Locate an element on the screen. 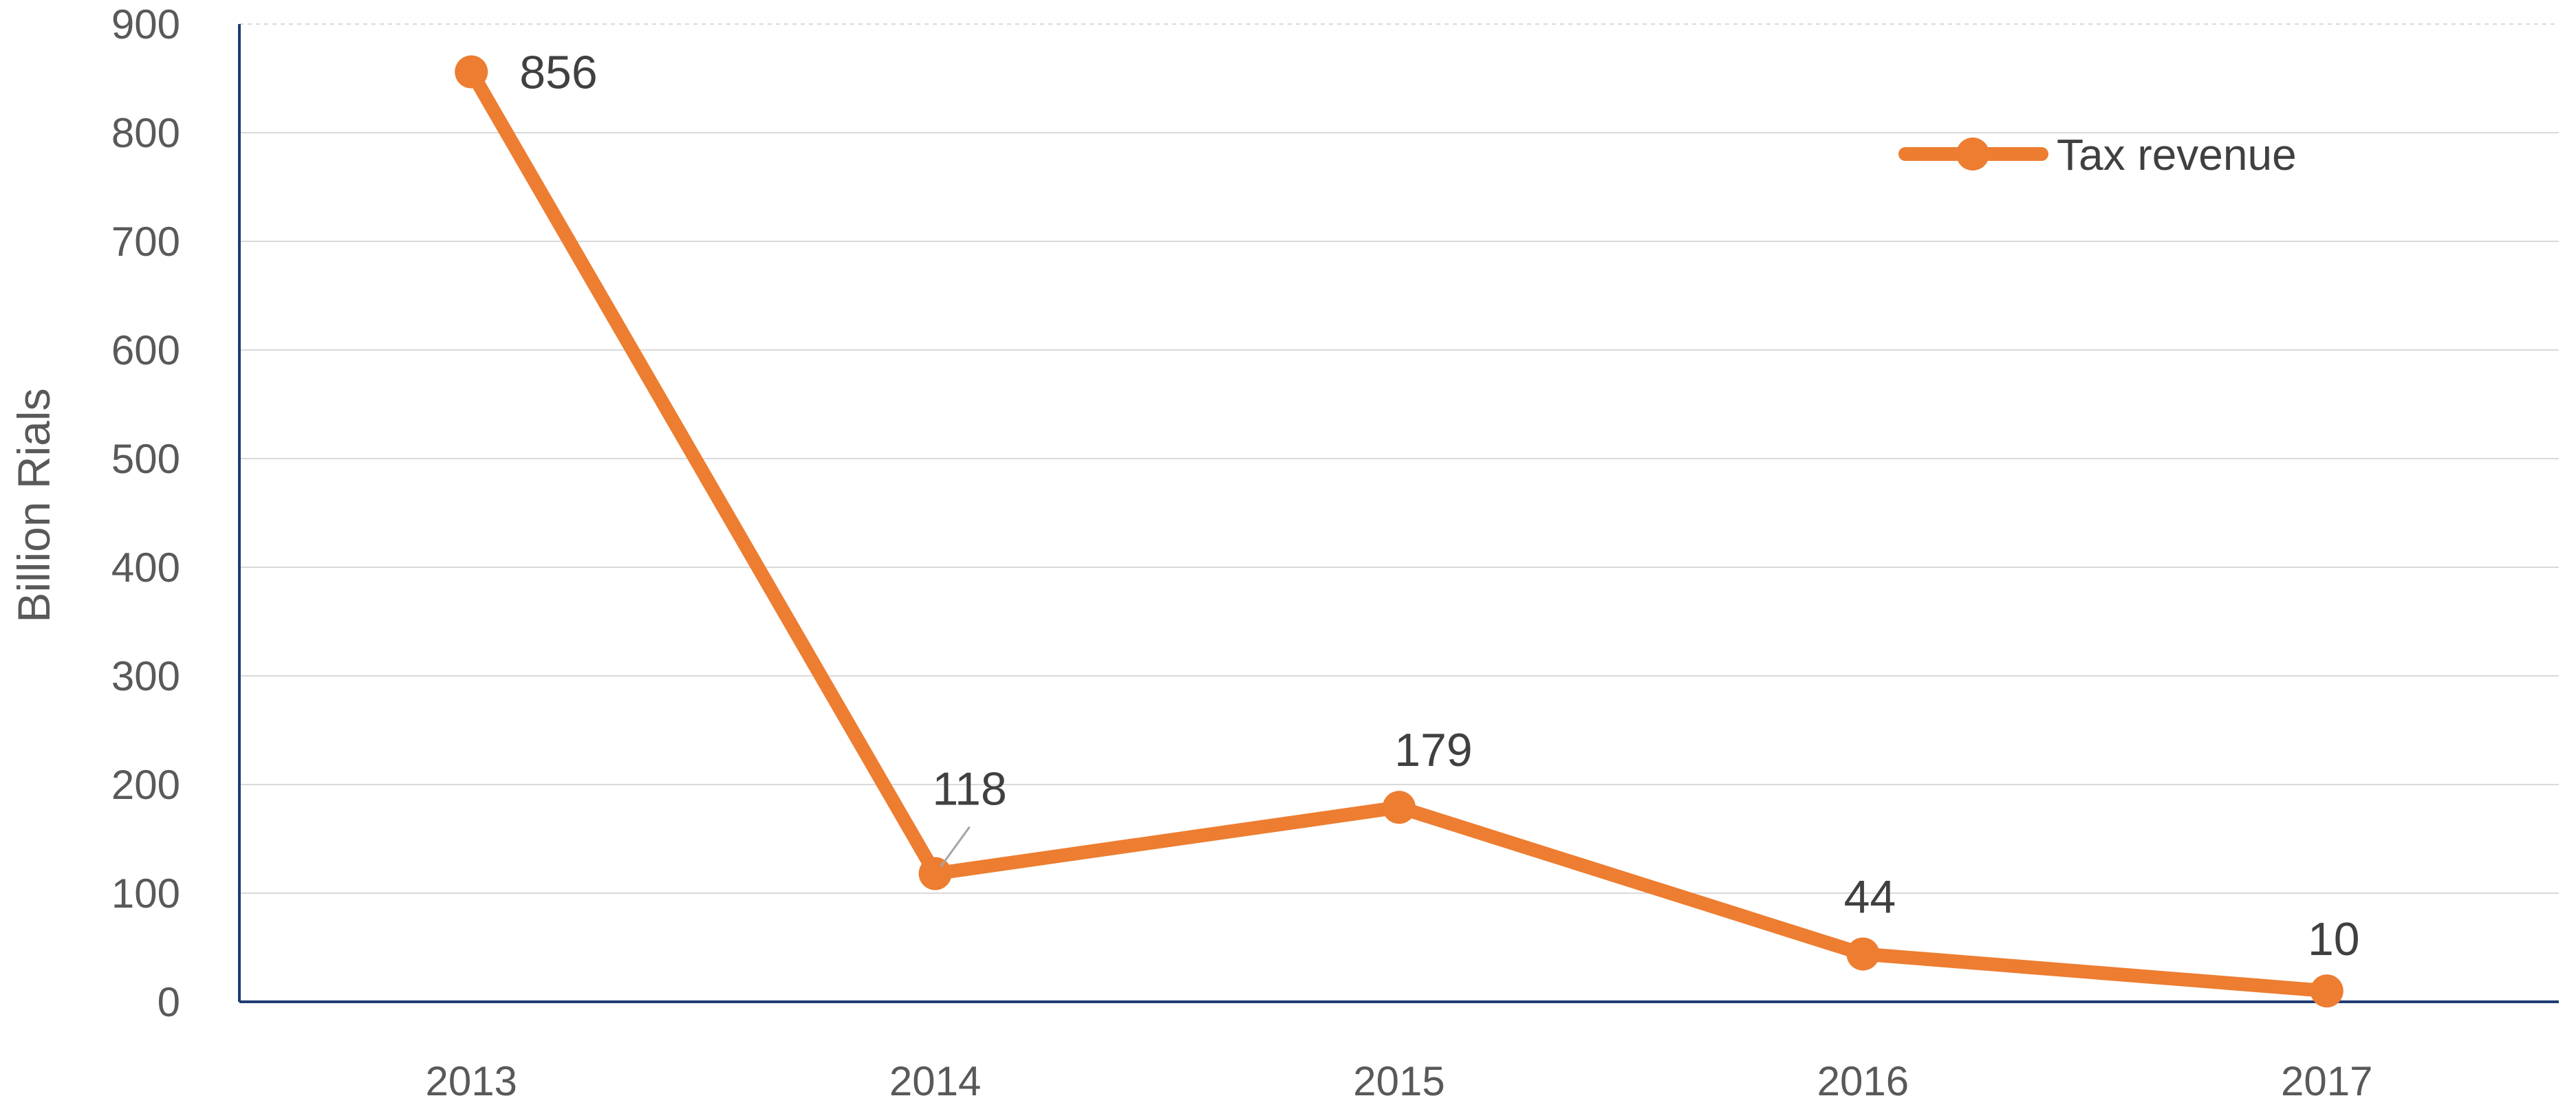 This screenshot has width=2576, height=1107. y-tick-label: 300 is located at coordinates (145, 676).